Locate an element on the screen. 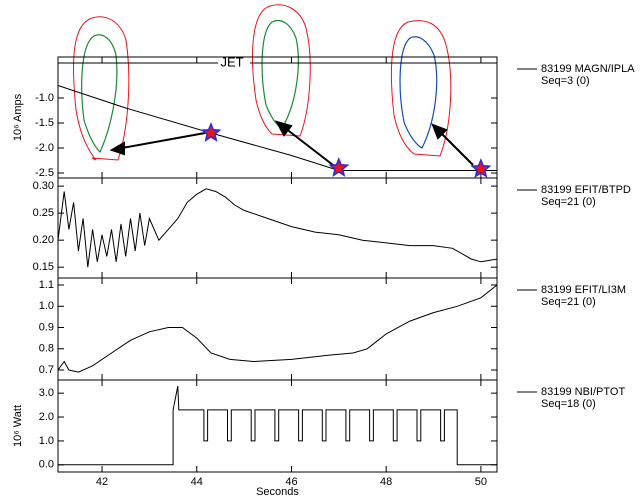 This screenshot has width=641, height=496. y-tick-label: 3.0 is located at coordinates (46, 393).